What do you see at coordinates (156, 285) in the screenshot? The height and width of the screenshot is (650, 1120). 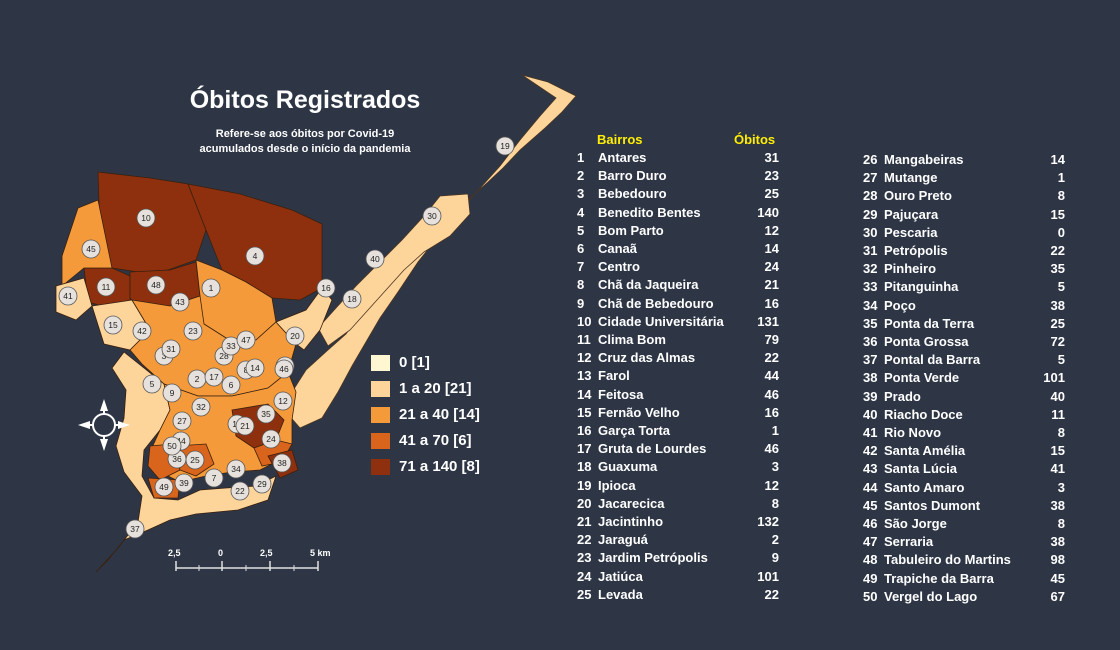 I see `region-number-marker: 48` at bounding box center [156, 285].